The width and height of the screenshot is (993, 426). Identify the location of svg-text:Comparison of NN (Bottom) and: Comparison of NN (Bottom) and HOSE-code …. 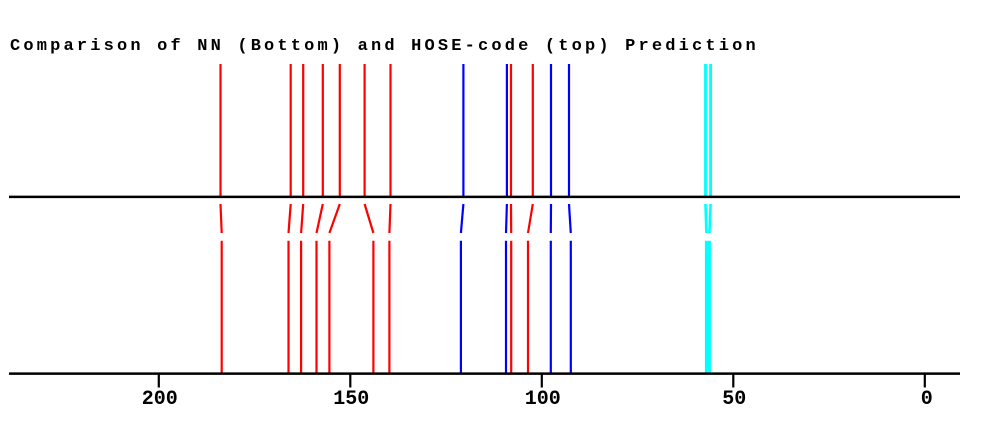
(384, 46).